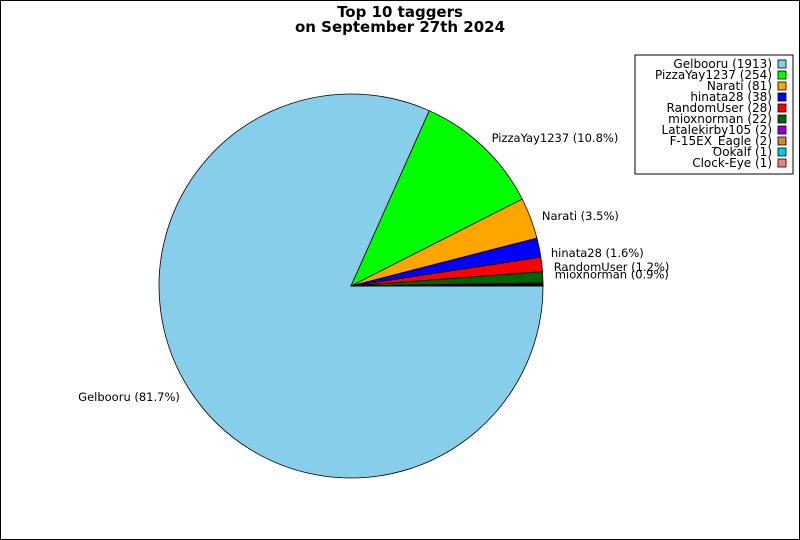 The image size is (800, 540). What do you see at coordinates (597, 253) in the screenshot?
I see `slice-label-hinata28: hinata28 (1.6%)` at bounding box center [597, 253].